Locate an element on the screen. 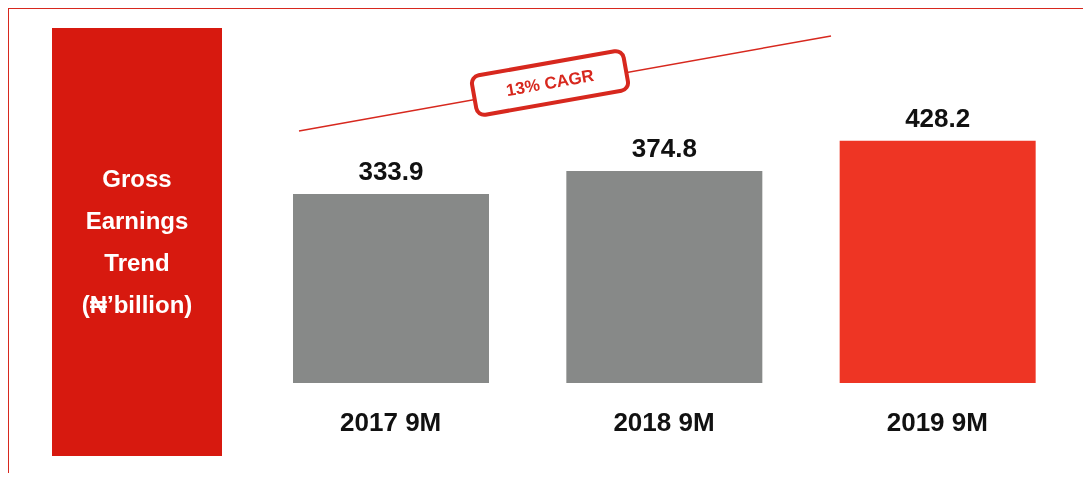 This screenshot has width=1091, height=481. data-label: 428.2 is located at coordinates (938, 117).